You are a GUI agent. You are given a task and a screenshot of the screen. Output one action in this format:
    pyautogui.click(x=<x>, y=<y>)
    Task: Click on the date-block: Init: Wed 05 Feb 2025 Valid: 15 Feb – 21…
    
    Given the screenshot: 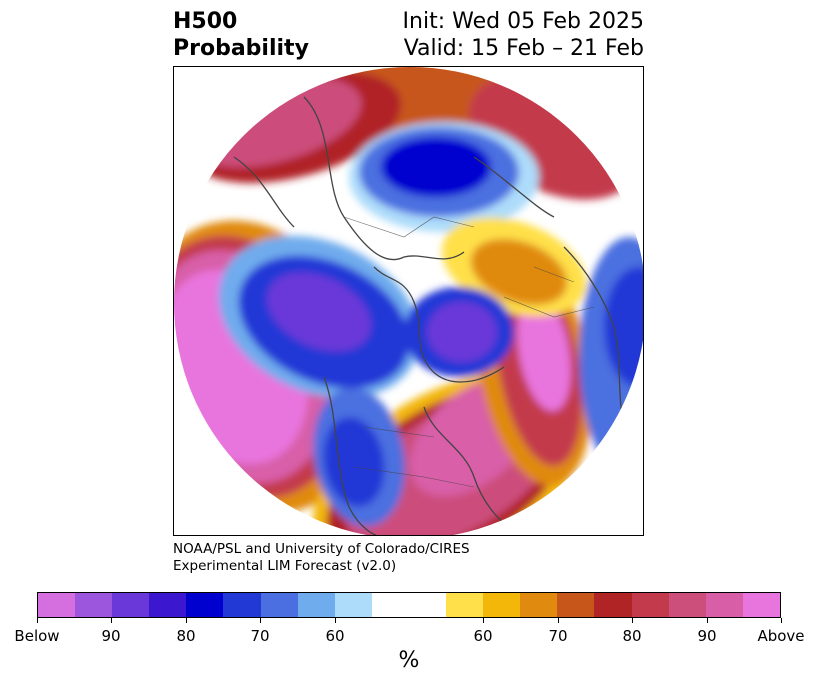 What is the action you would take?
    pyautogui.click(x=523, y=35)
    